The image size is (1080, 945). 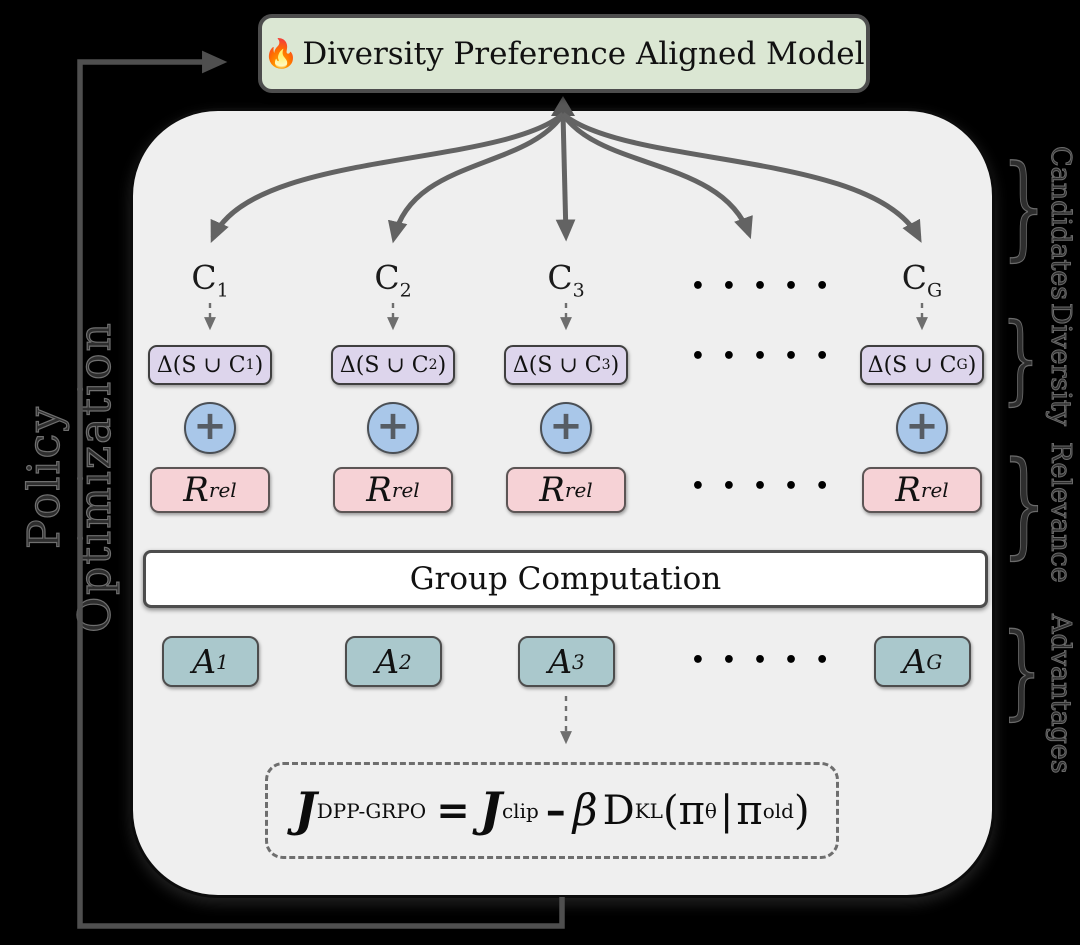 I want to click on formula-sub-dpp-grpo: DPP-GRPO, so click(x=371, y=810).